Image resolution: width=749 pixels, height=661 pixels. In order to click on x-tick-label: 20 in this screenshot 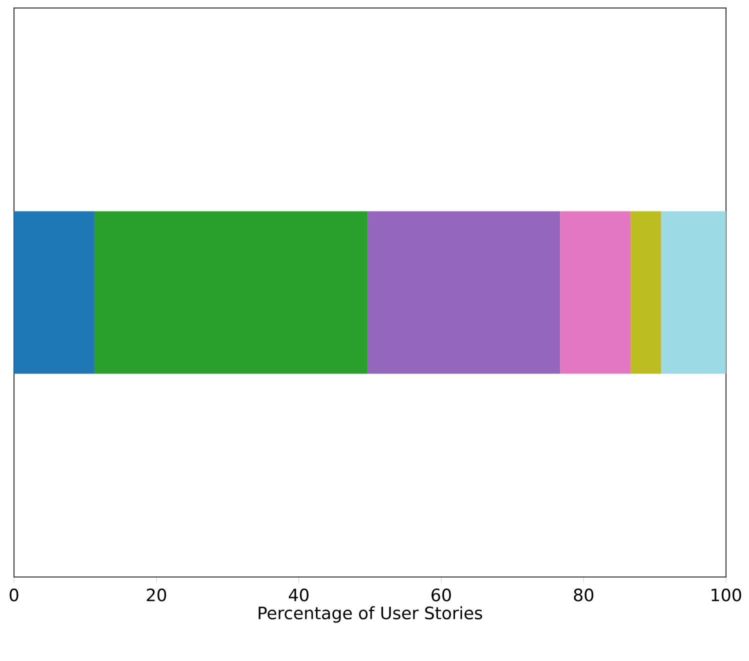, I will do `click(156, 595)`.